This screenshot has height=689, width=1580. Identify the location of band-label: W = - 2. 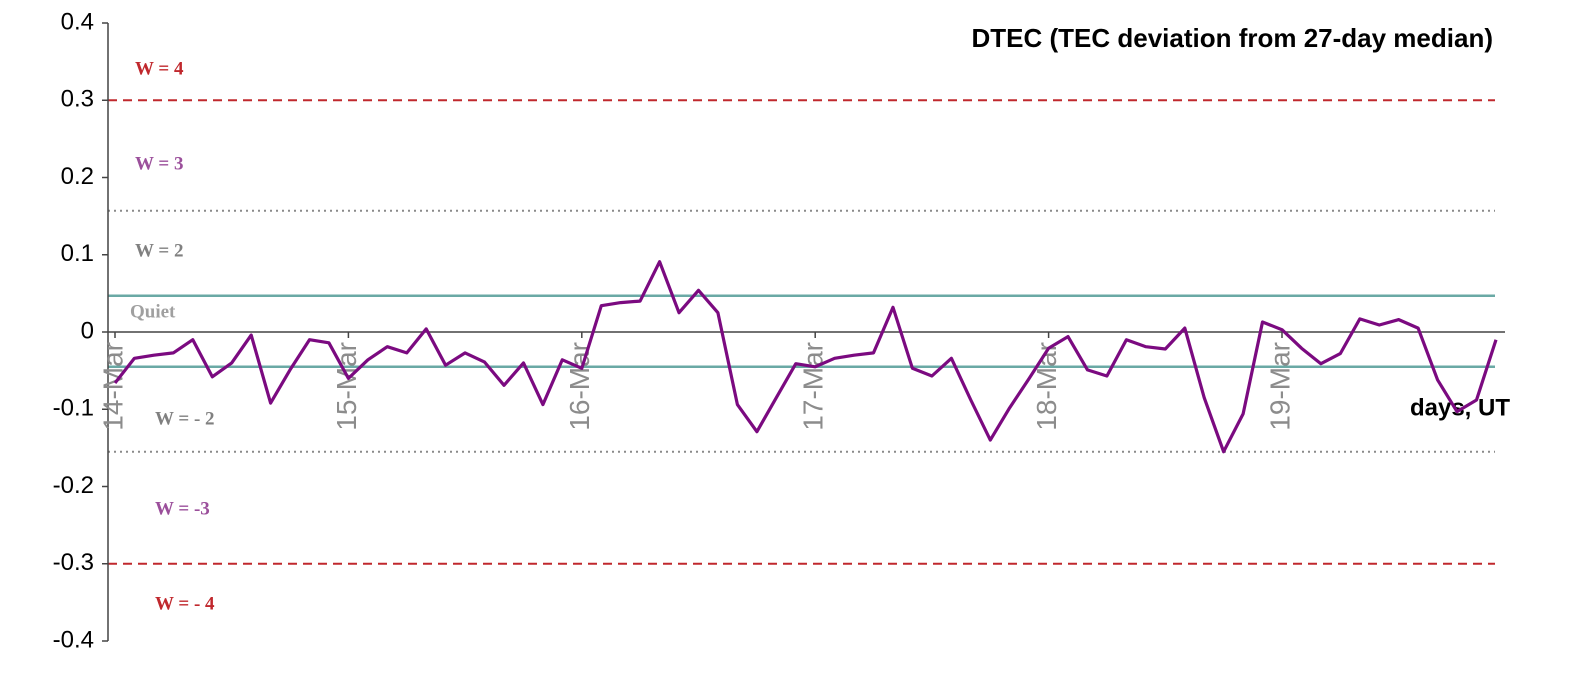
(185, 418).